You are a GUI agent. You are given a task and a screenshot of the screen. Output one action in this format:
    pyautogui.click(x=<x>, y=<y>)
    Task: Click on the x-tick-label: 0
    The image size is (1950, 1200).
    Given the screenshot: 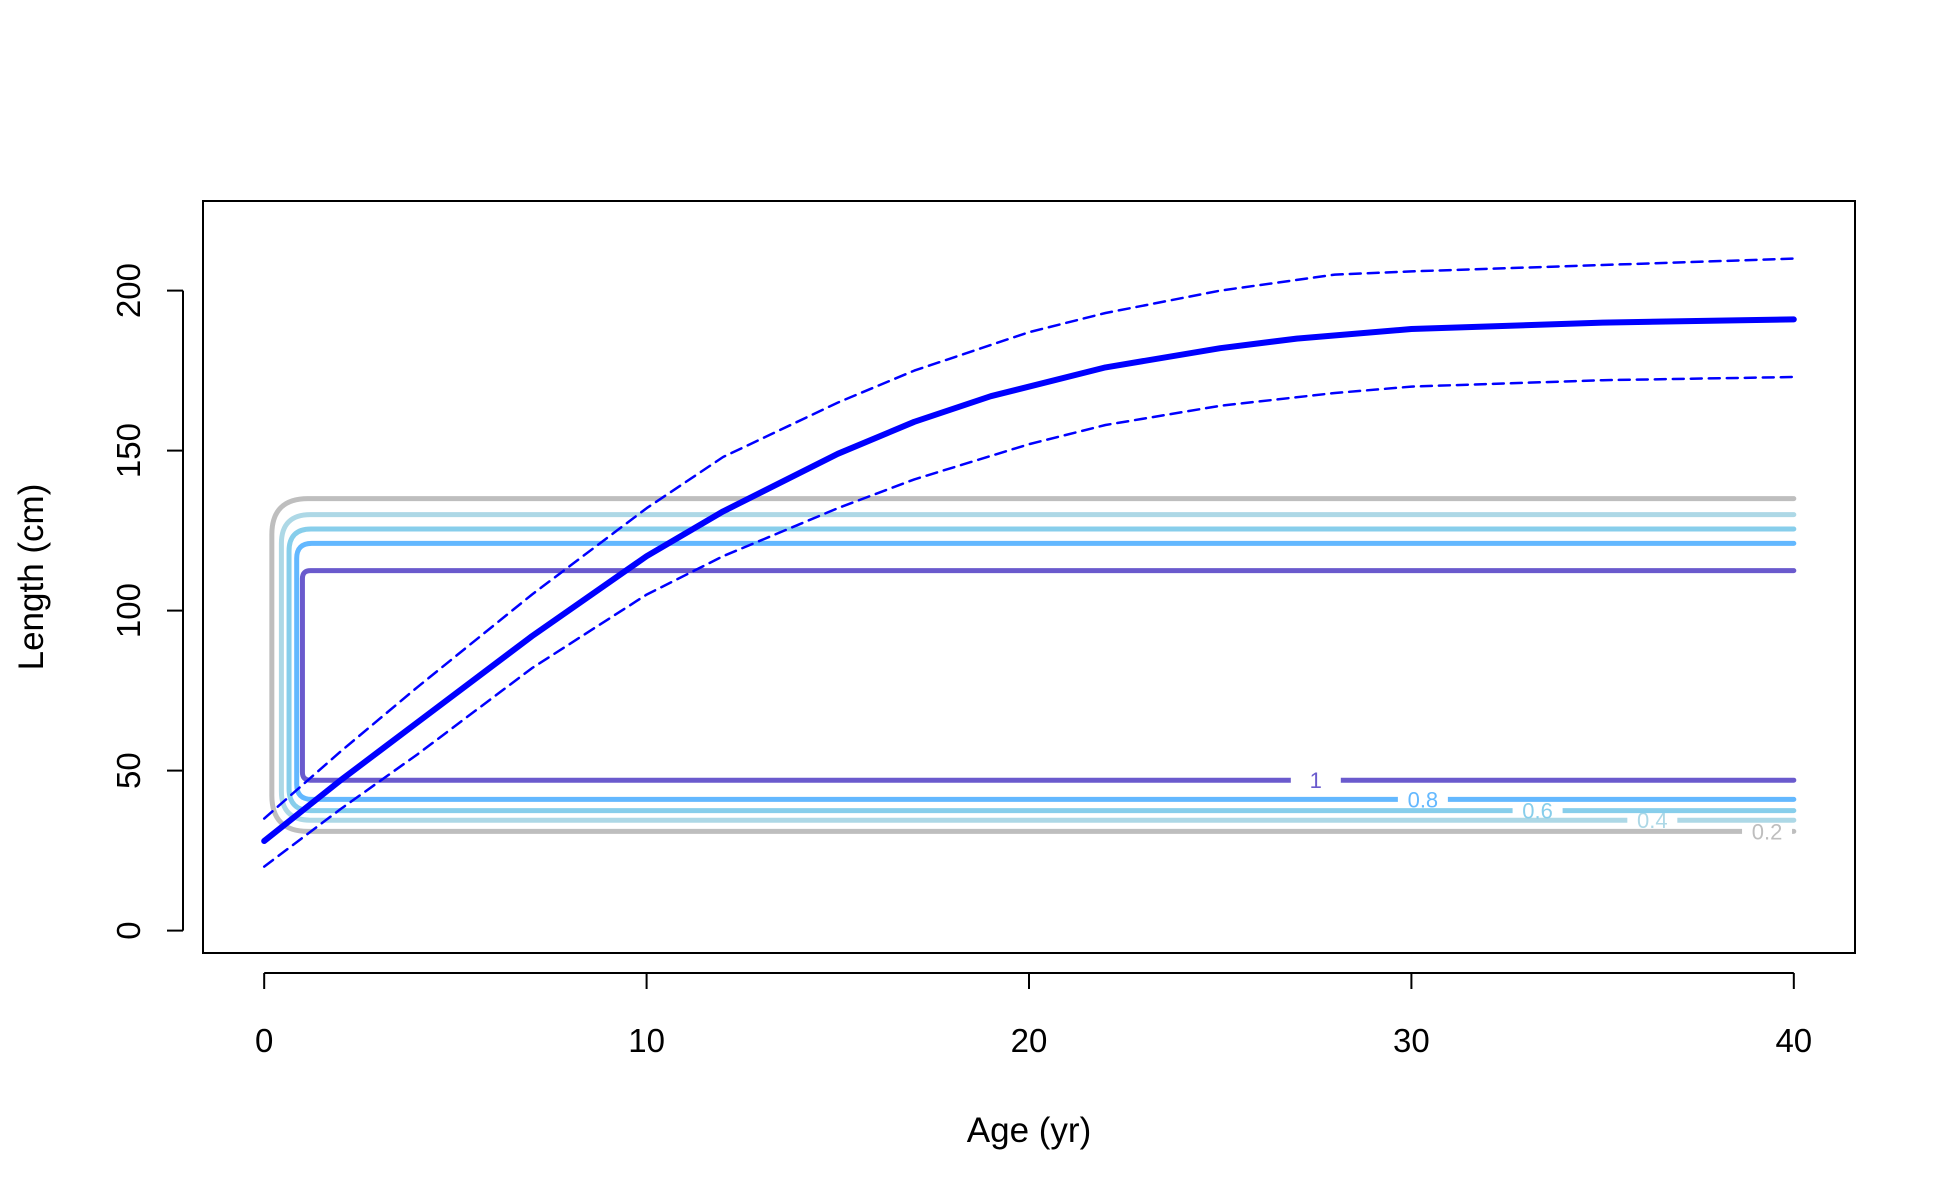 What is the action you would take?
    pyautogui.click(x=264, y=1040)
    